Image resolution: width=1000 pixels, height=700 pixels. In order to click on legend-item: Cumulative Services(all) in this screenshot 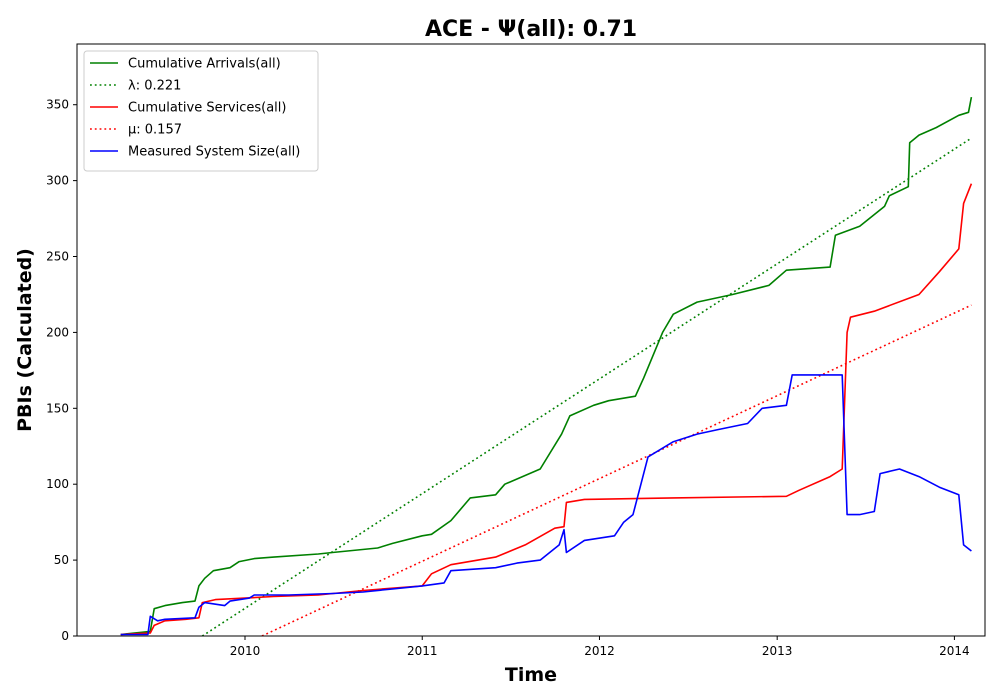, I will do `click(188, 108)`.